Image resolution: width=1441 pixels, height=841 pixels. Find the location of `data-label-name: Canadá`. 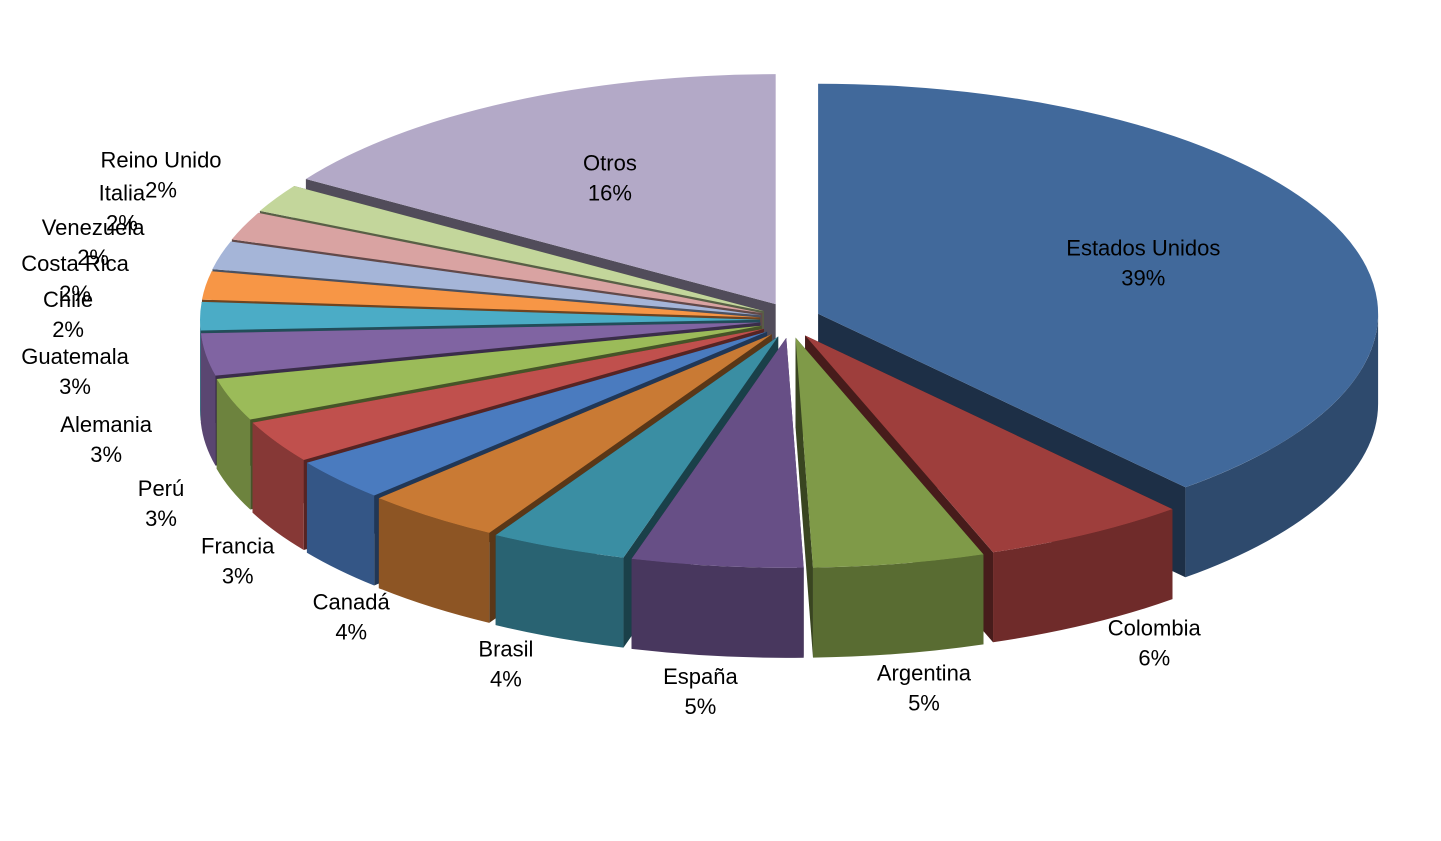

data-label-name: Canadá is located at coordinates (352, 602).